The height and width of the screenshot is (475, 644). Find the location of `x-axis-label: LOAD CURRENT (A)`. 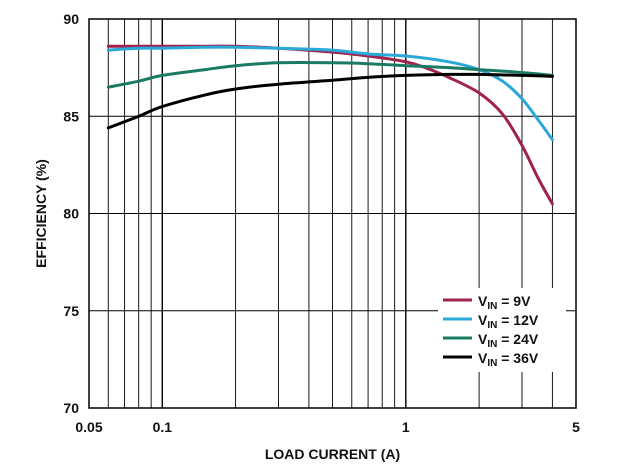

x-axis-label: LOAD CURRENT (A) is located at coordinates (332, 454).